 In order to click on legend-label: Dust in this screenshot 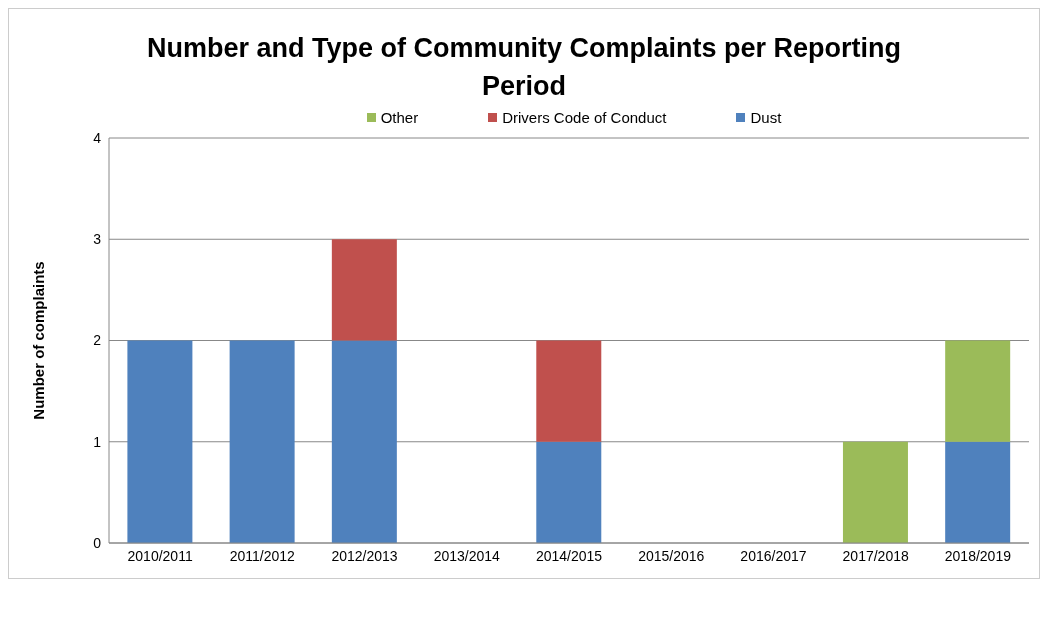, I will do `click(766, 117)`.